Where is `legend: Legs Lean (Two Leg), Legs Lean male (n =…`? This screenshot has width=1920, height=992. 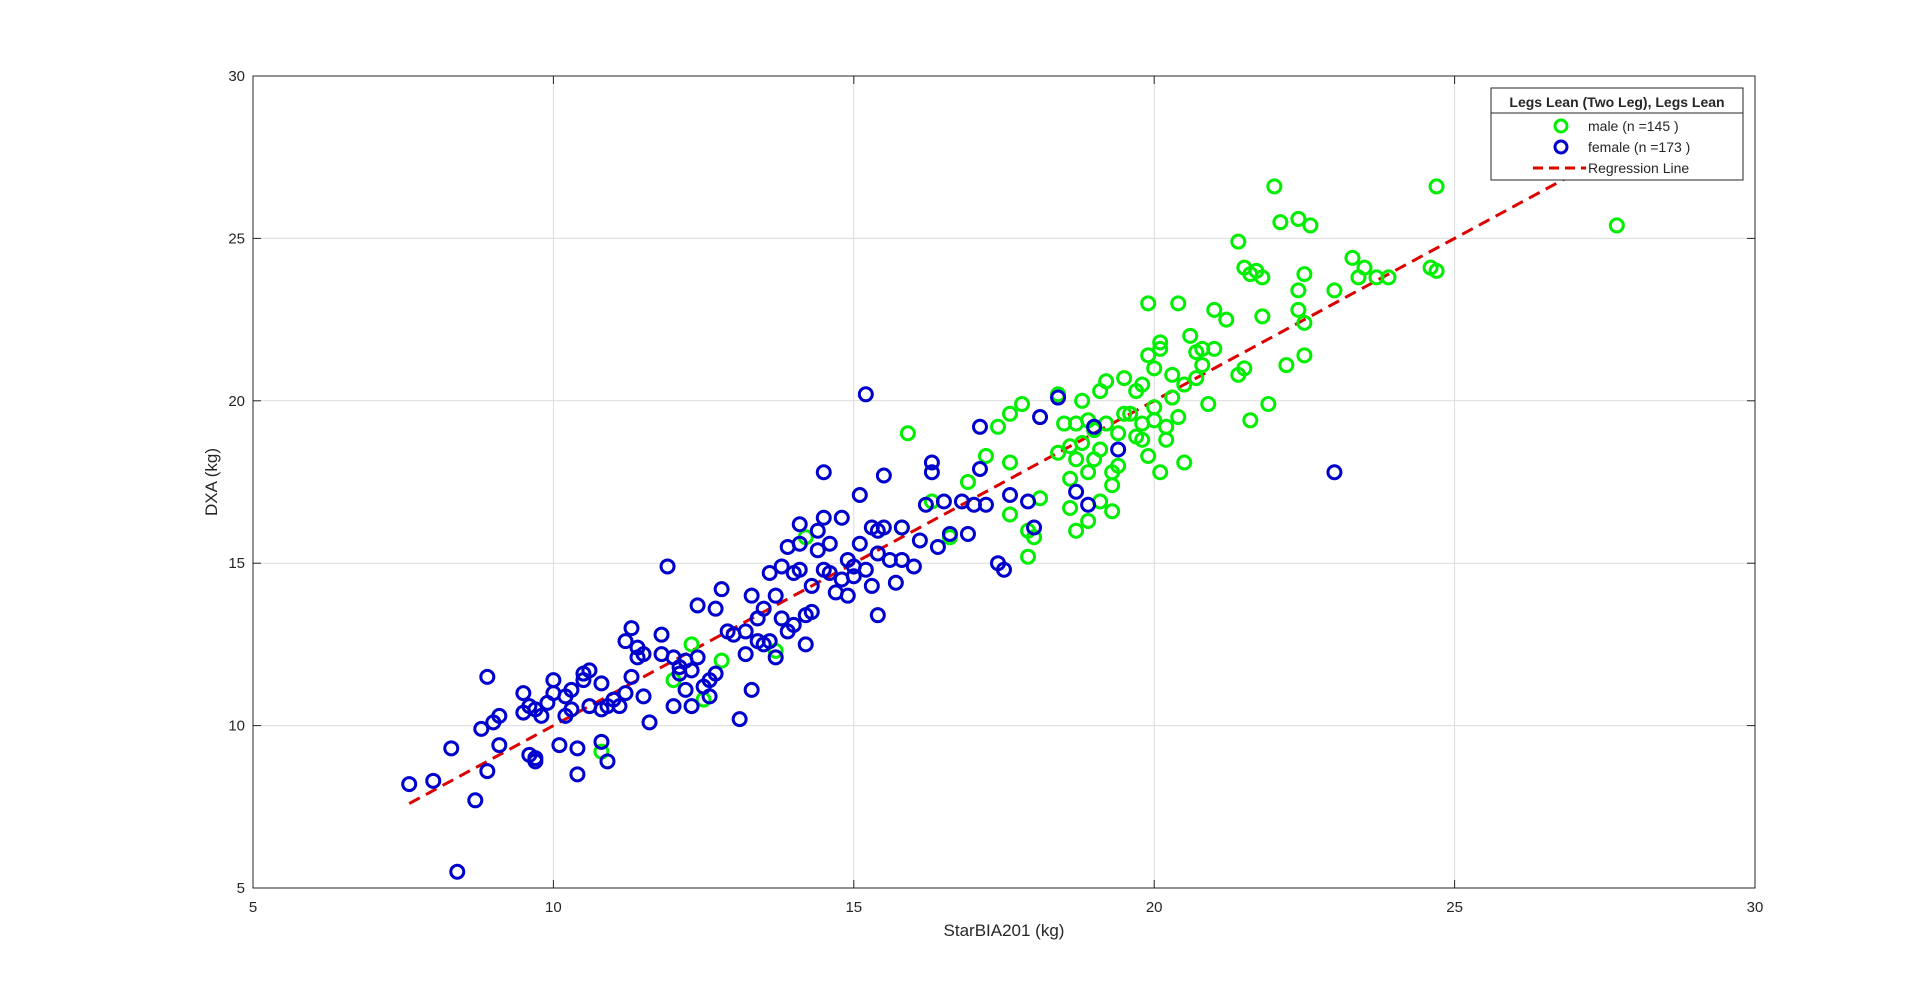
legend: Legs Lean (Two Leg), Legs Lean male (n =… is located at coordinates (1617, 134).